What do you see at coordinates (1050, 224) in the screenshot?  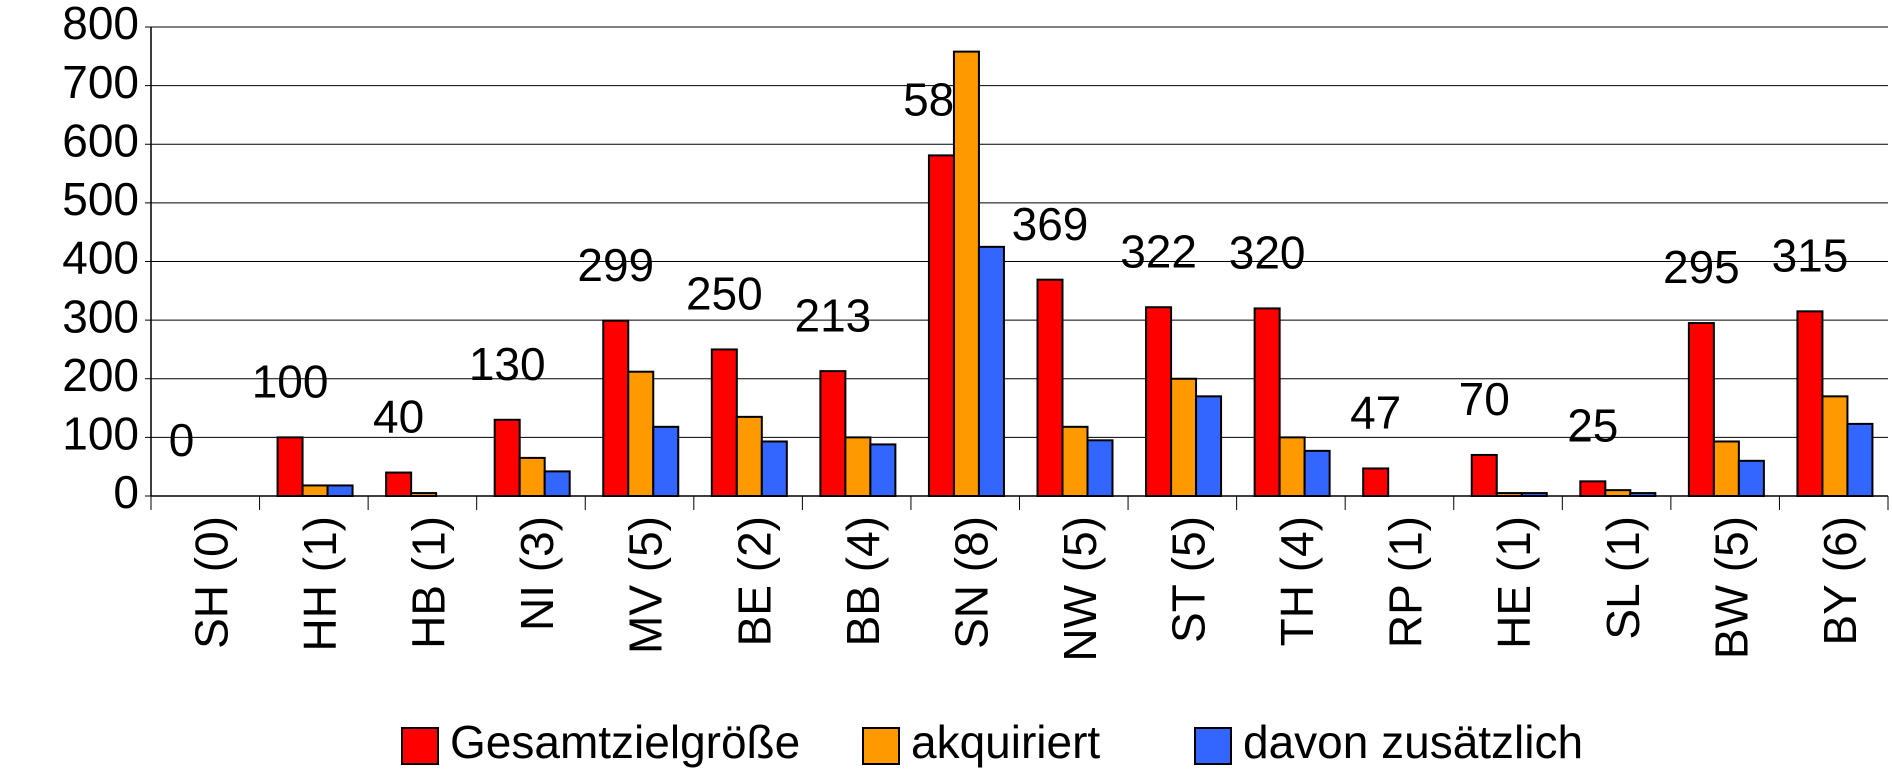 I see `data-label: 369` at bounding box center [1050, 224].